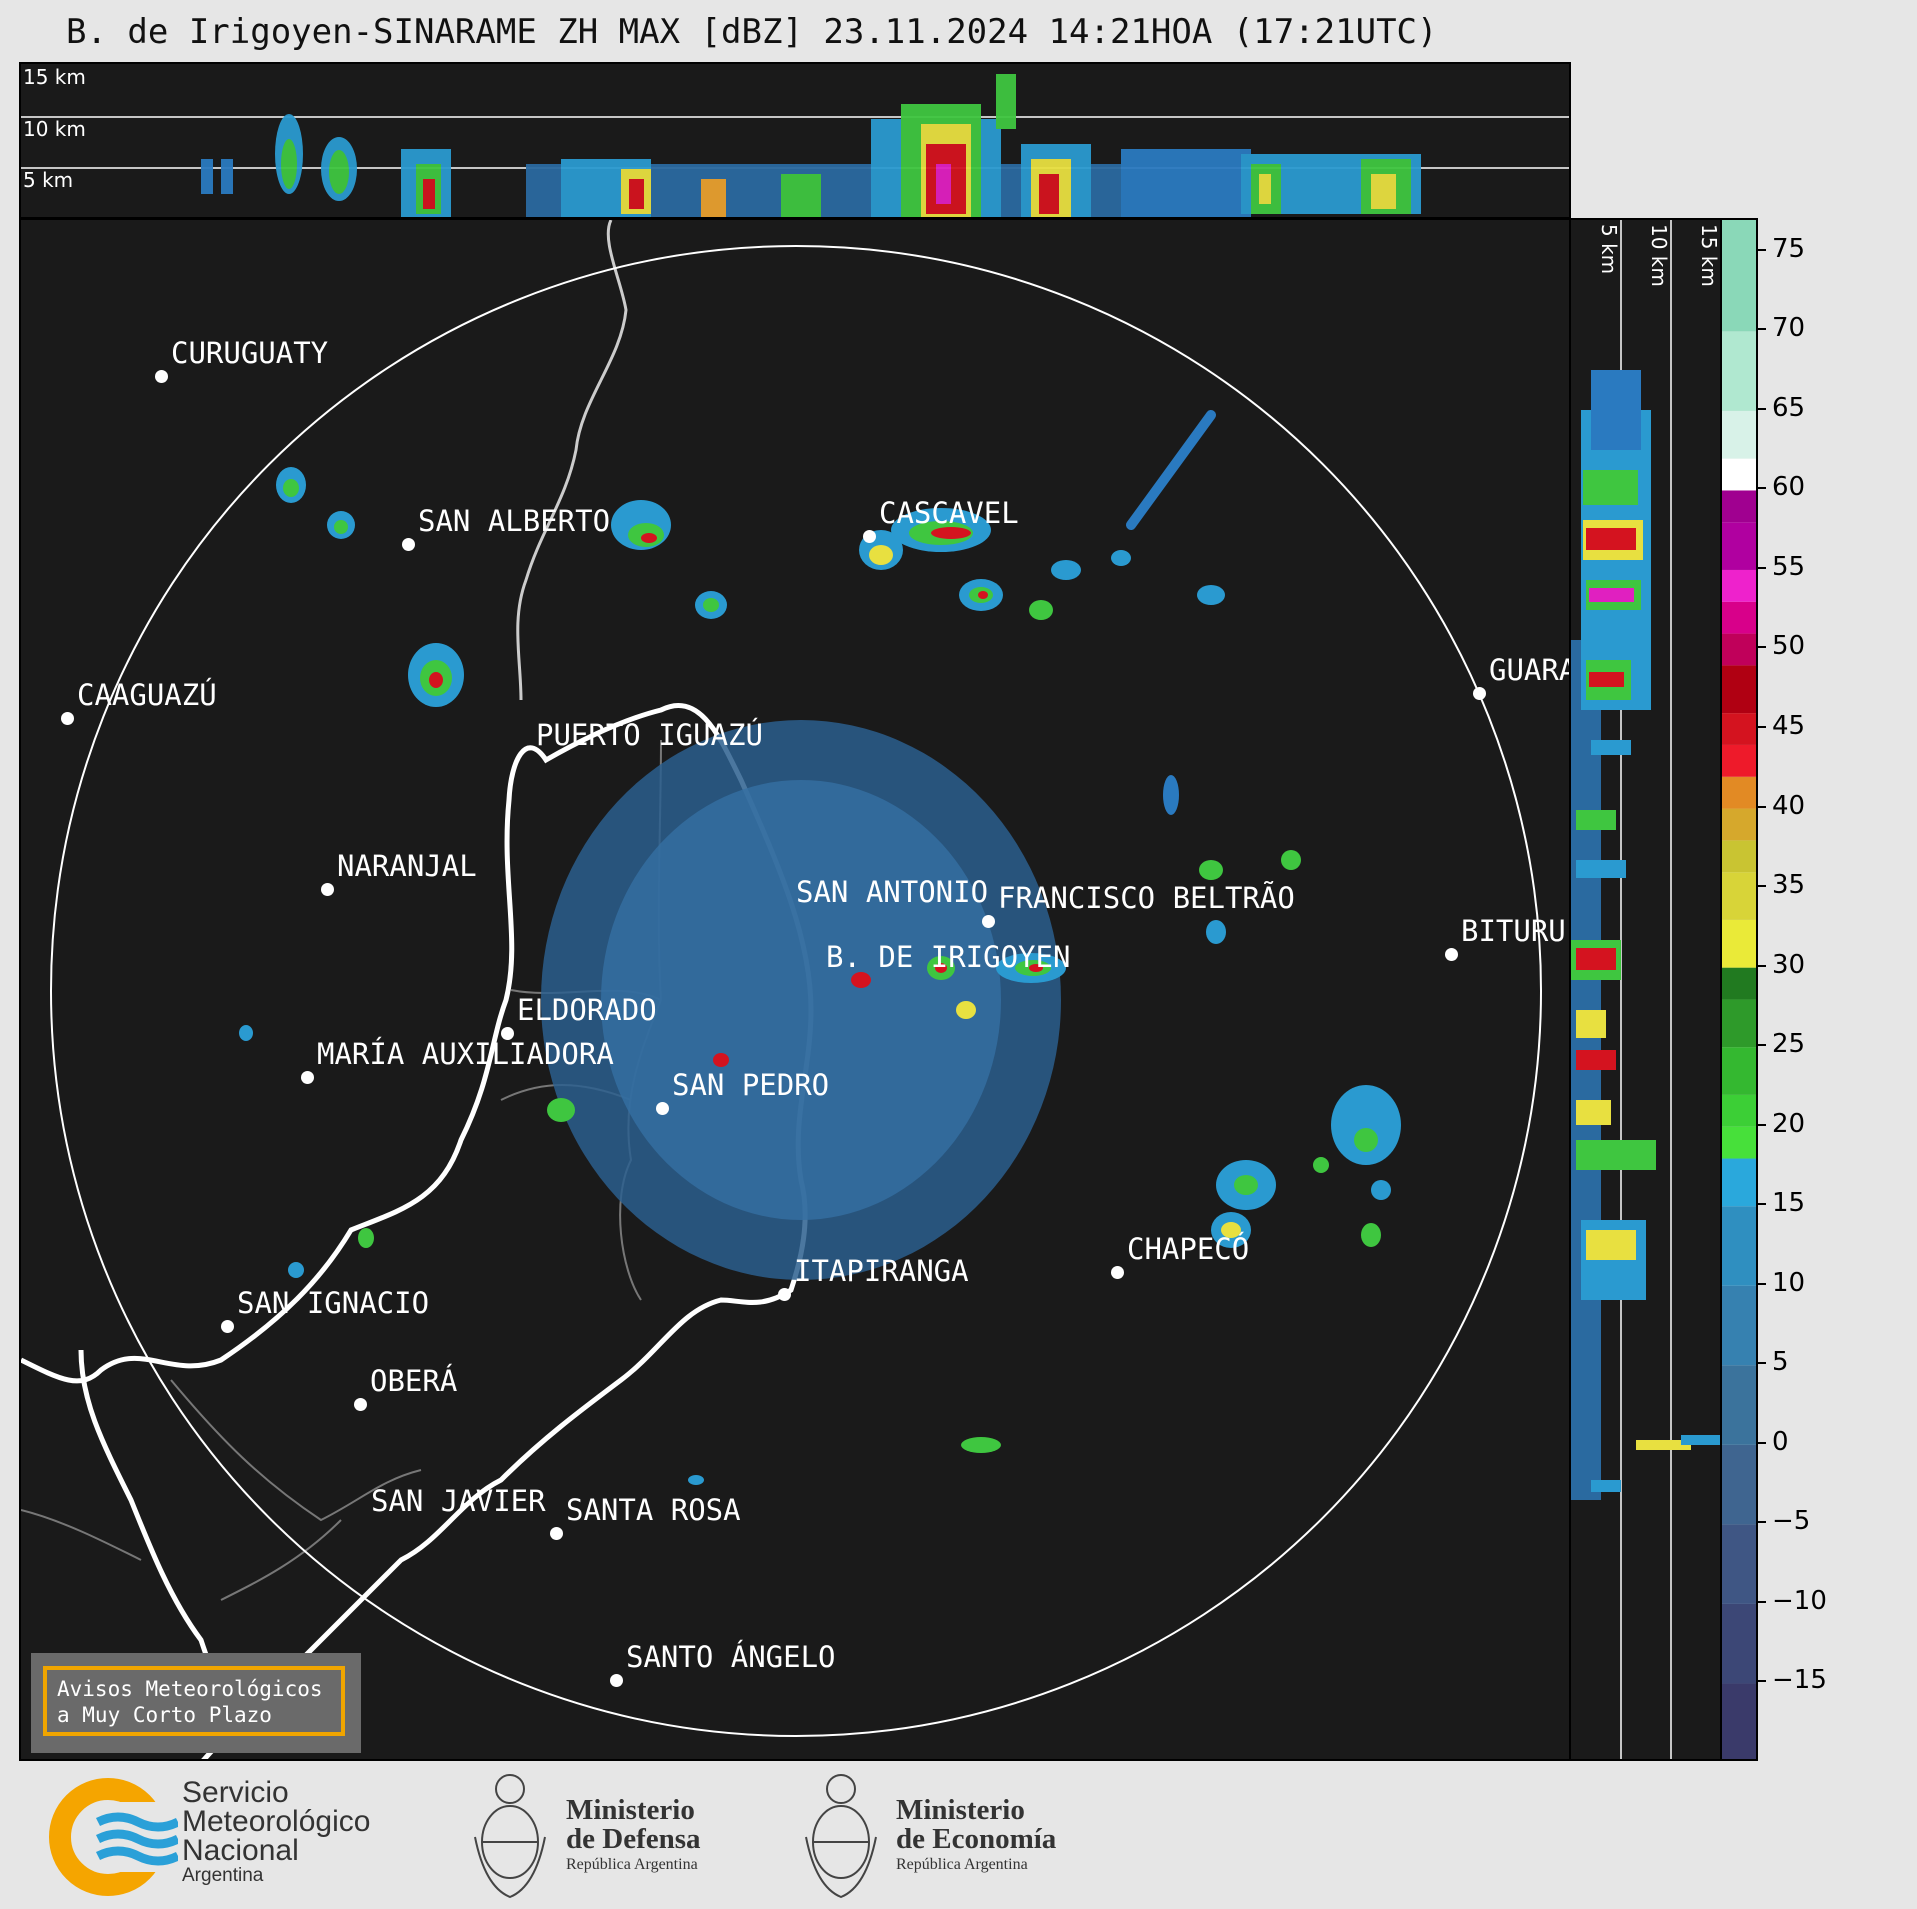 This screenshot has width=1917, height=1909. What do you see at coordinates (1789, 407) in the screenshot?
I see `colorbar-tick-label: 65` at bounding box center [1789, 407].